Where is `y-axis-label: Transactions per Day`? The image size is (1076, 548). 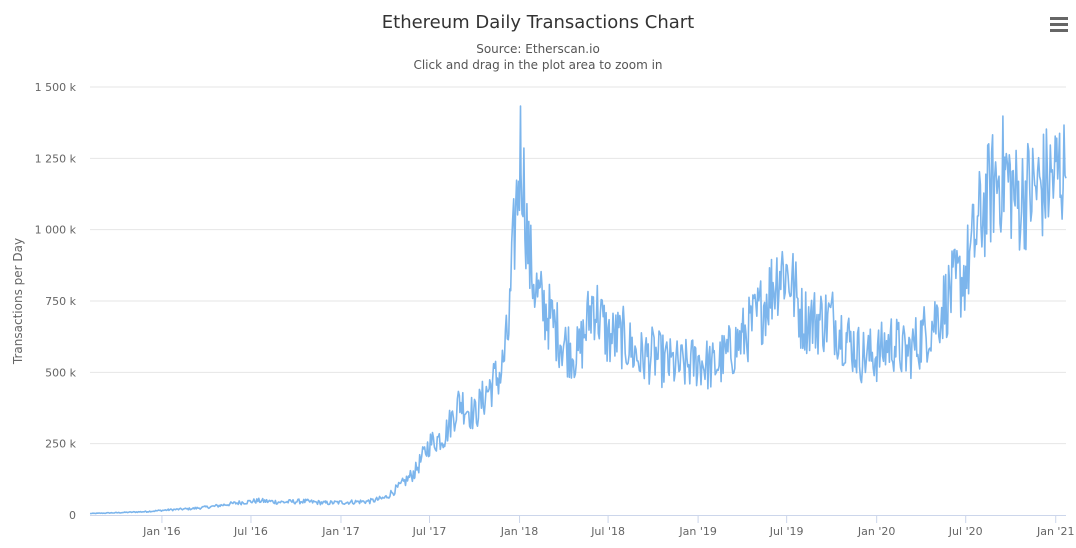
y-axis-label: Transactions per Day is located at coordinates (18, 301).